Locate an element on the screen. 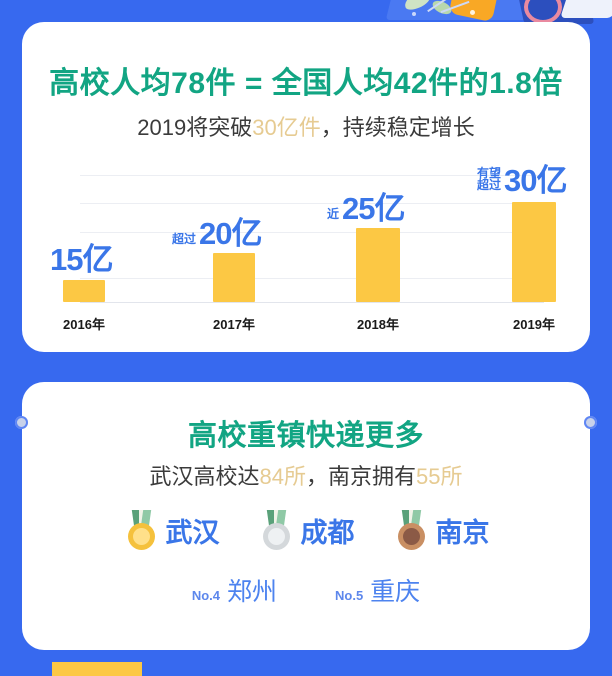 The width and height of the screenshot is (612, 676). podium-item-1: 武汉 is located at coordinates (171, 530).